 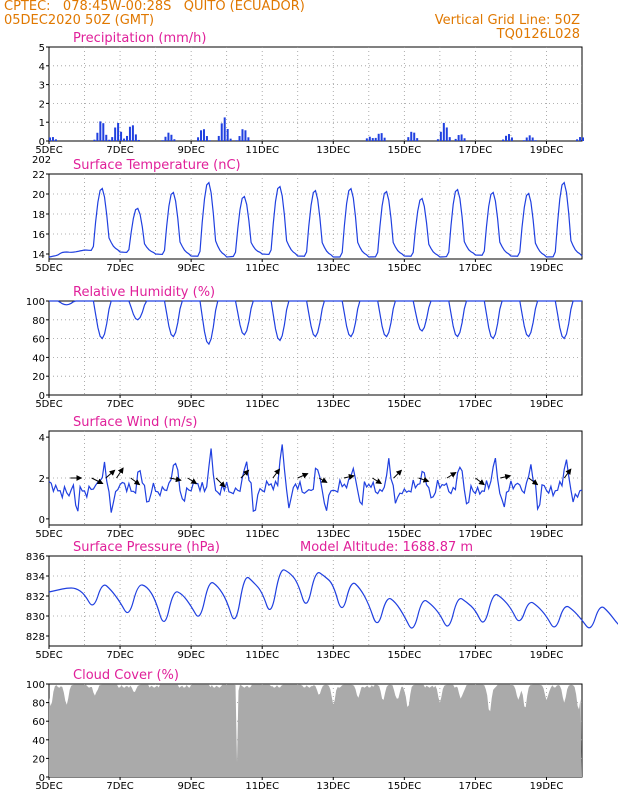 What do you see at coordinates (157, 165) in the screenshot?
I see `panel-title: Surface Temperature (nC)` at bounding box center [157, 165].